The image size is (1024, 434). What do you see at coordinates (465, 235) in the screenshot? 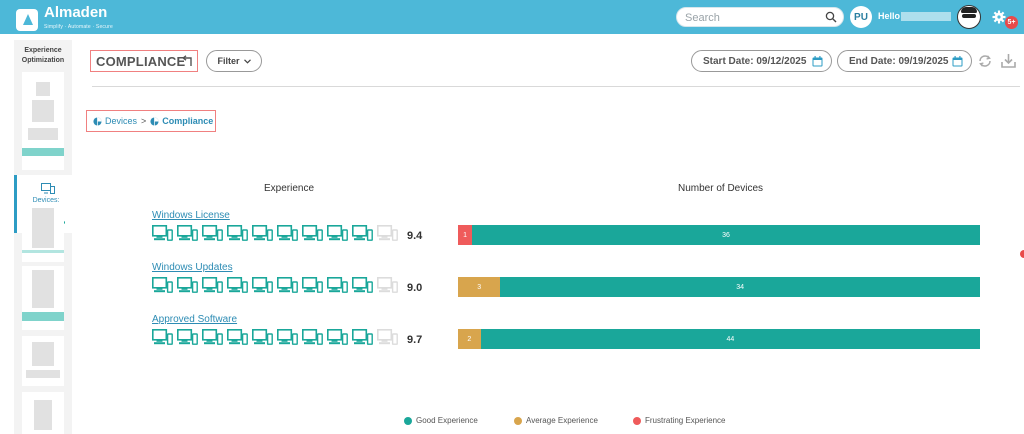
I see `bar-segment-frustrating: 1` at bounding box center [465, 235].